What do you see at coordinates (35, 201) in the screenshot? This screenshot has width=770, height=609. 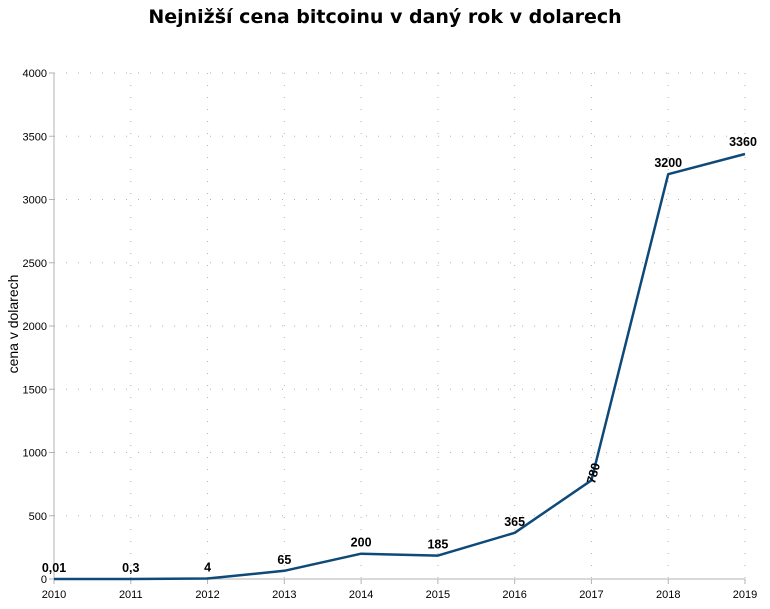 I see `y-tick-label: 3000` at bounding box center [35, 201].